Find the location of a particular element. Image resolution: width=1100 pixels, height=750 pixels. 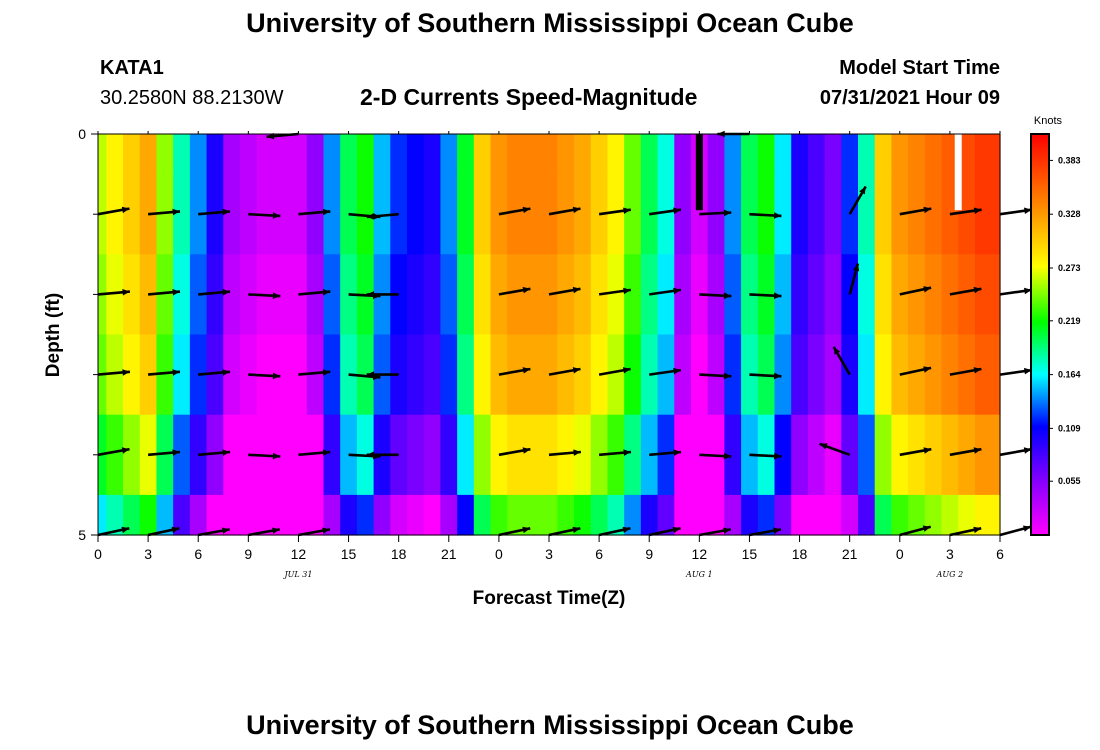

x-tick-label: 12 is located at coordinates (299, 554).